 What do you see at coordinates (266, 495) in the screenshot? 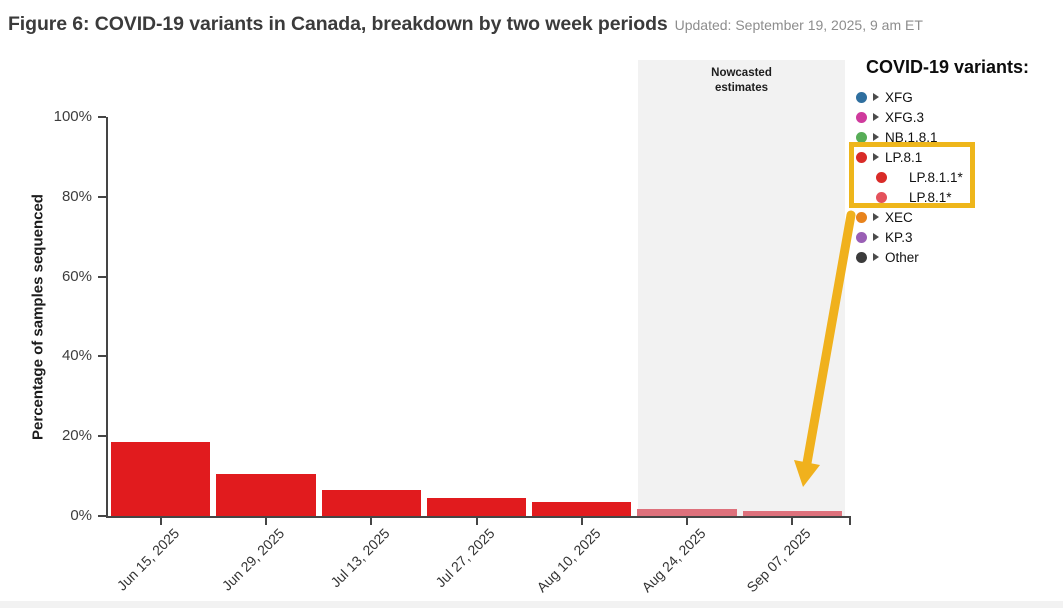
I see `bar-Jun 29, 2025` at bounding box center [266, 495].